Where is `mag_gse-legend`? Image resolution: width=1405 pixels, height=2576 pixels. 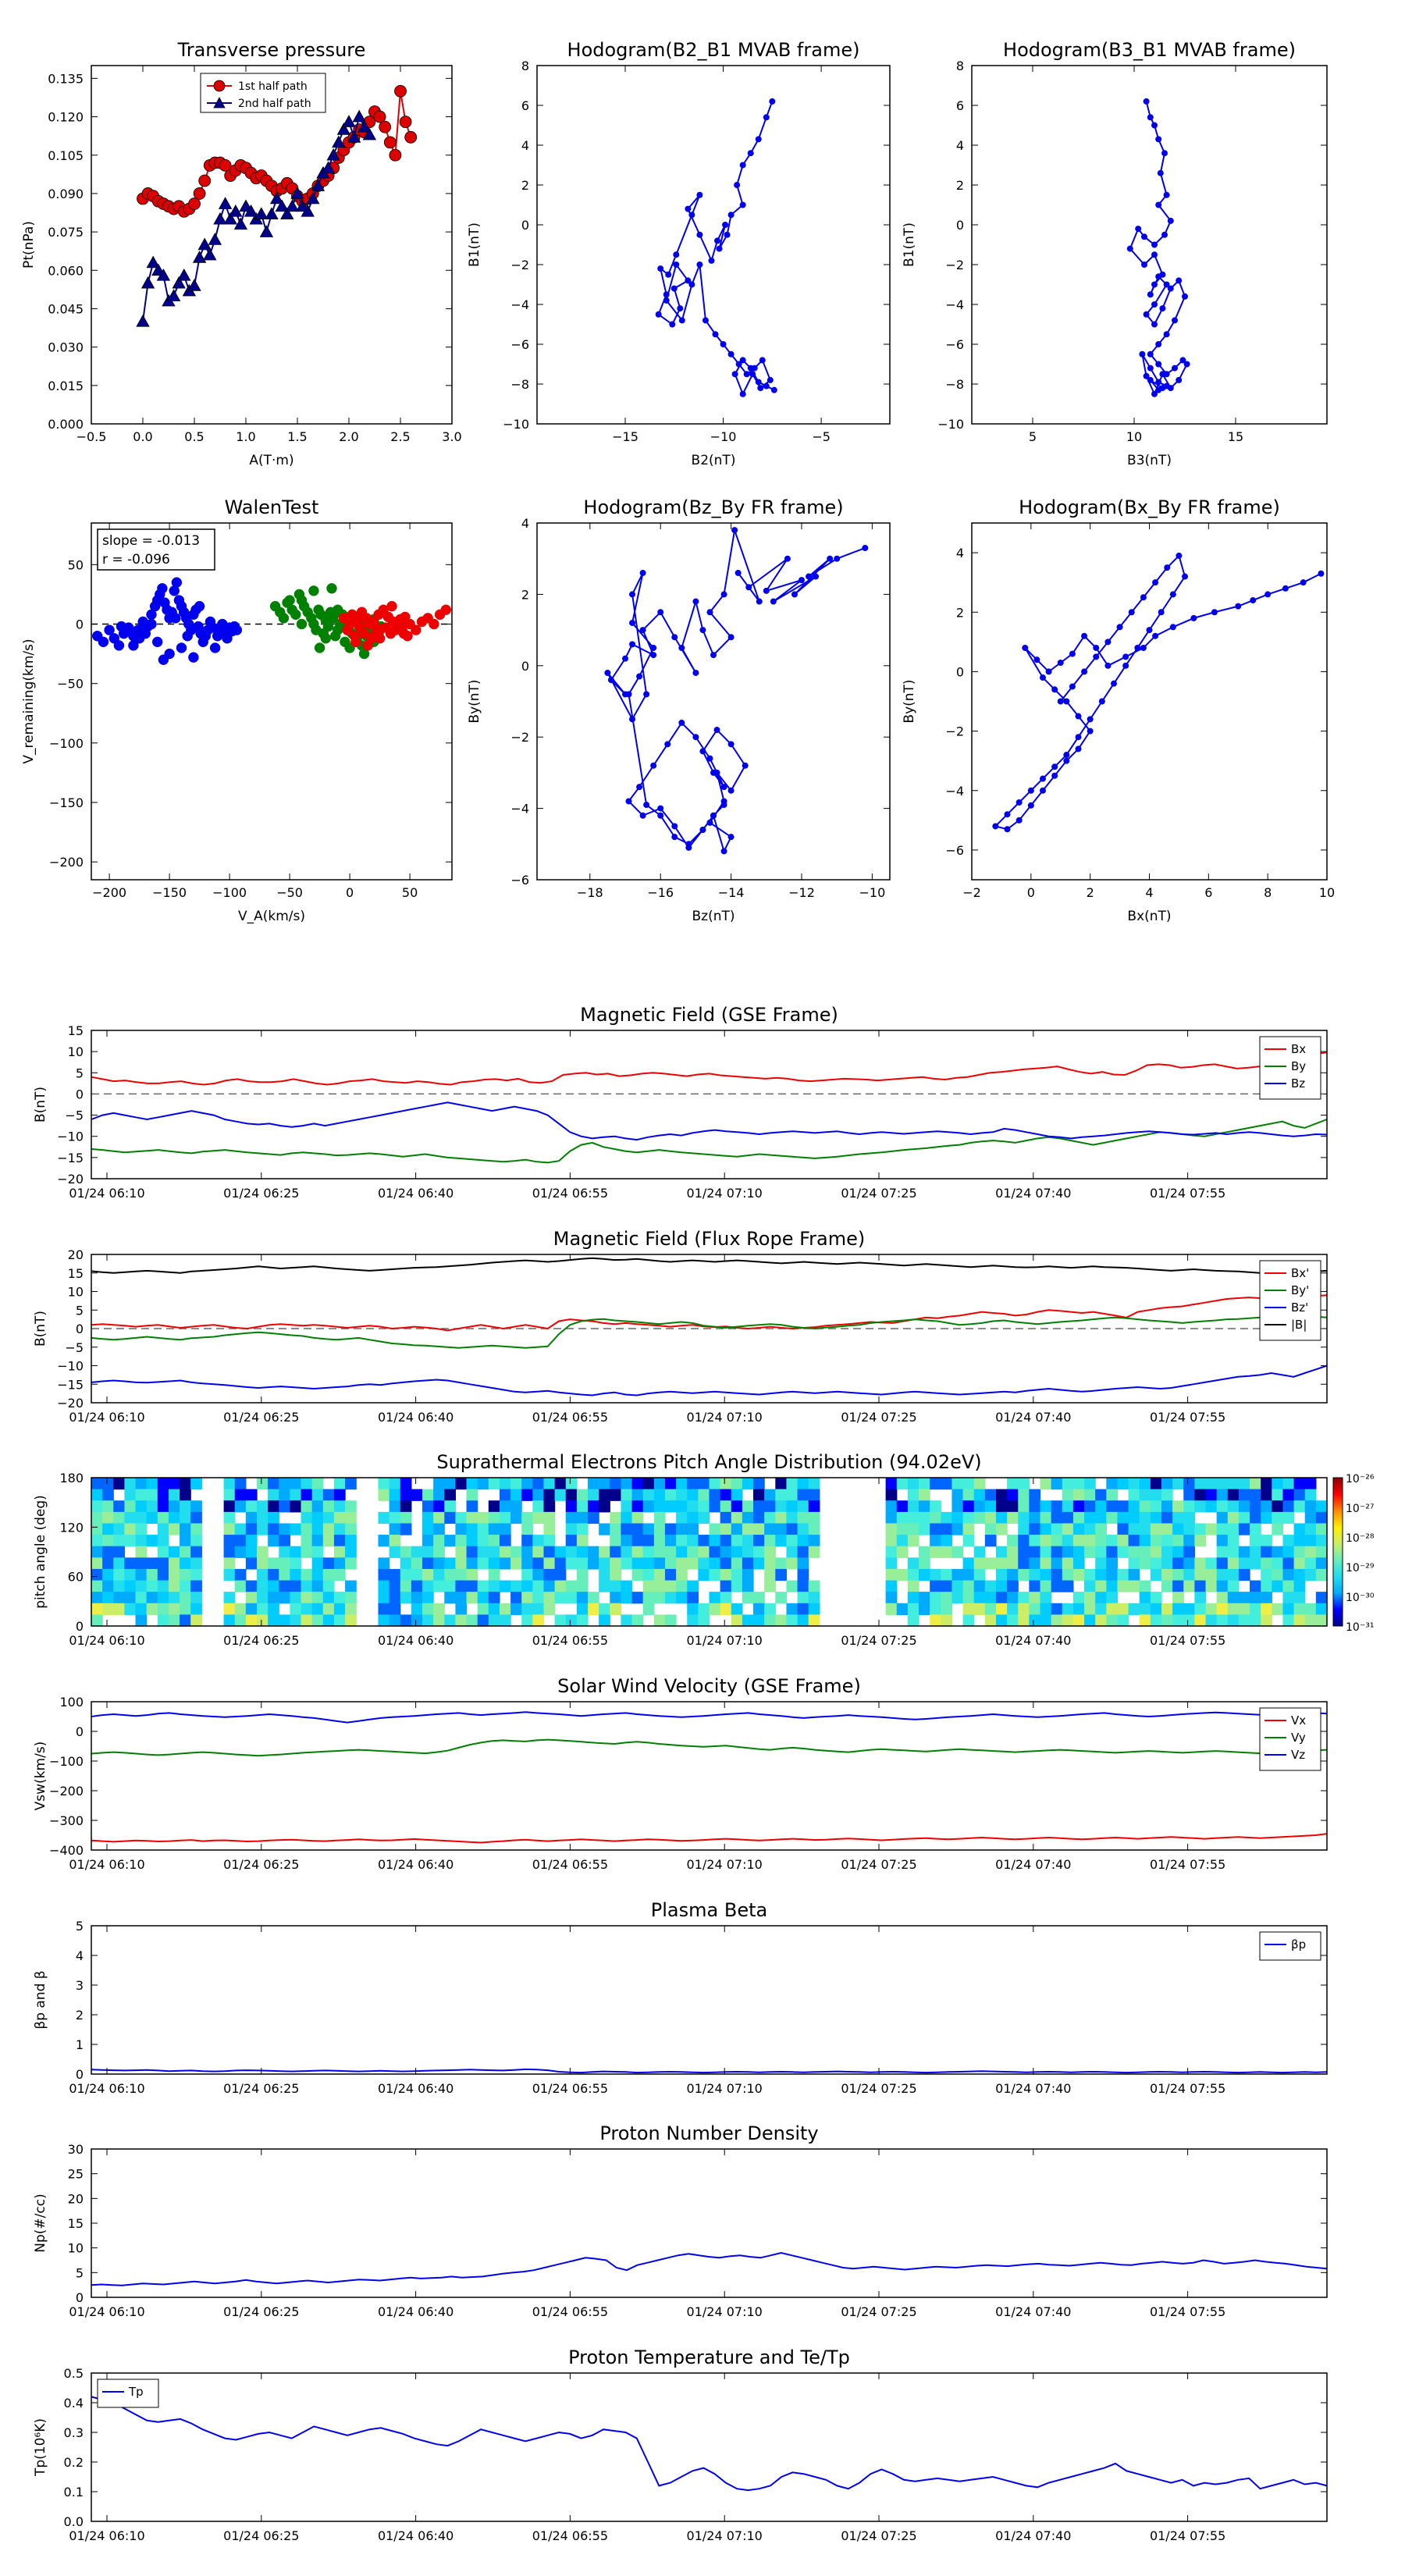
mag_gse-legend is located at coordinates (1290, 1068).